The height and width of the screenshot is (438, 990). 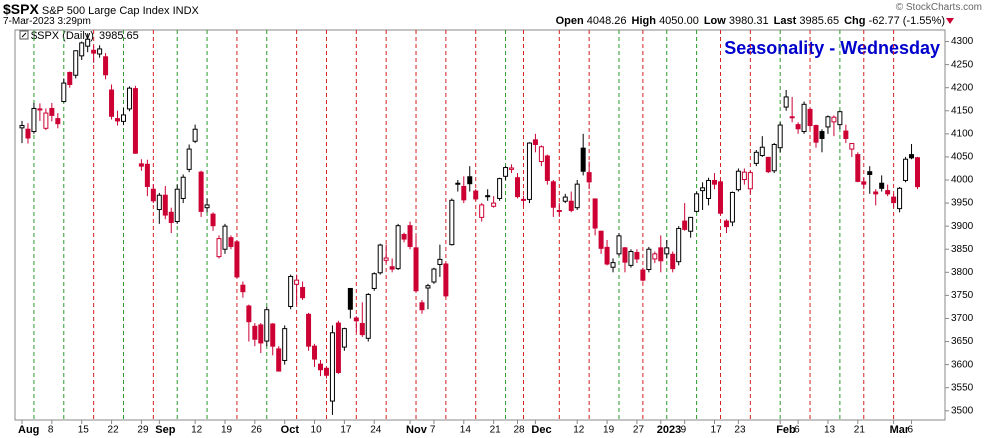 What do you see at coordinates (962, 272) in the screenshot?
I see `y-tick-label: 3800` at bounding box center [962, 272].